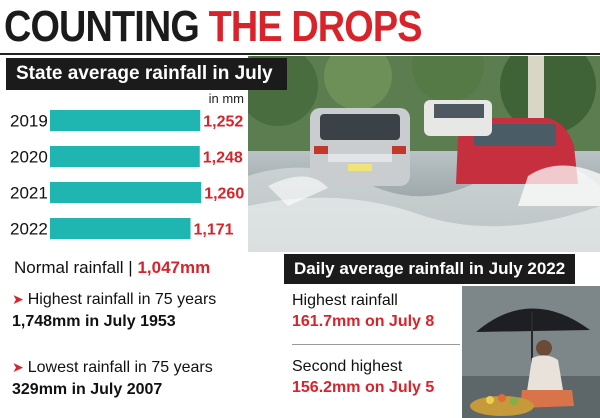 The width and height of the screenshot is (600, 418). What do you see at coordinates (125, 156) in the screenshot?
I see `bar-2020` at bounding box center [125, 156].